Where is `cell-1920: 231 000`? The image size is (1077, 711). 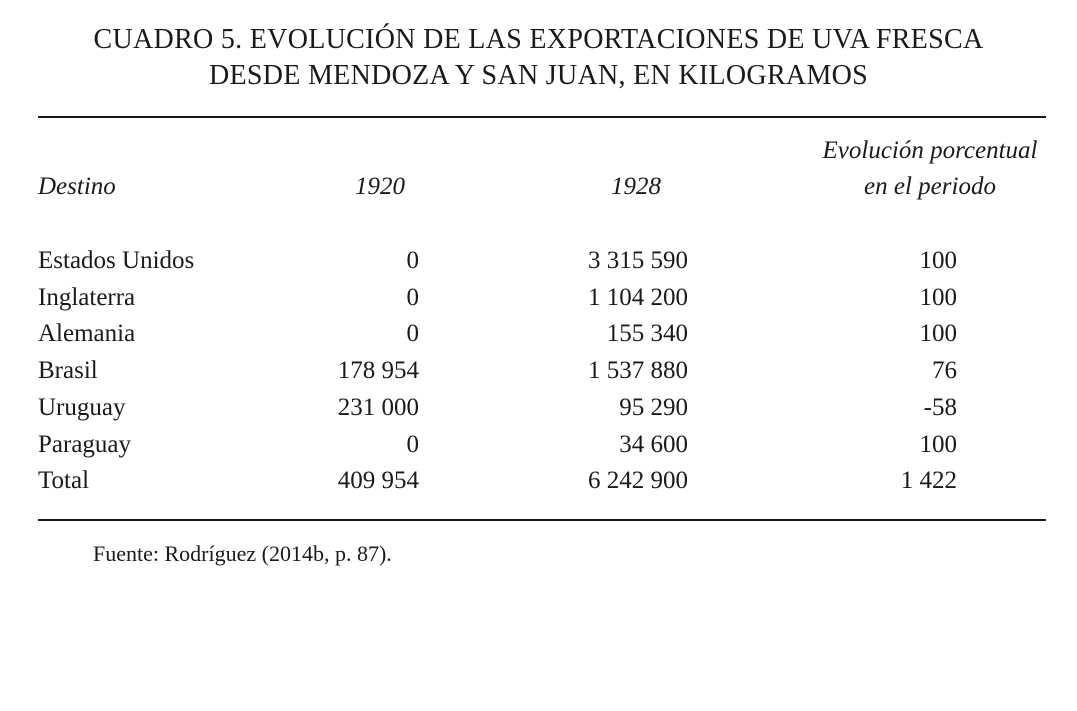 cell-1920: 231 000 is located at coordinates (378, 407).